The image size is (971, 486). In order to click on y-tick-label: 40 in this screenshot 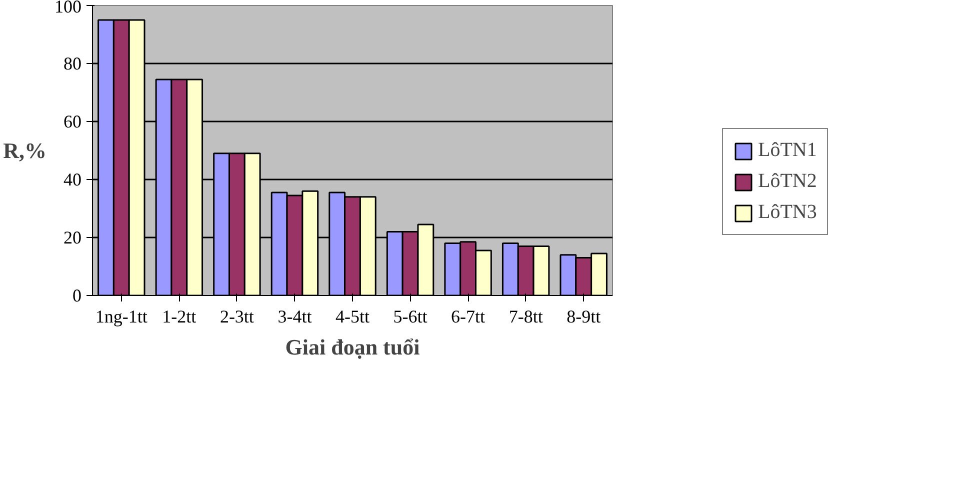, I will do `click(73, 180)`.